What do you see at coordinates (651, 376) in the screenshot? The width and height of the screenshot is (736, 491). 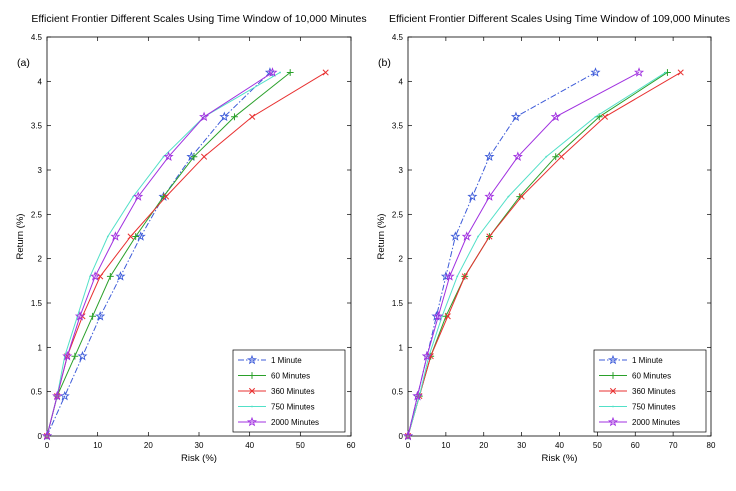 I see `legend-label: 60 Minutes` at bounding box center [651, 376].